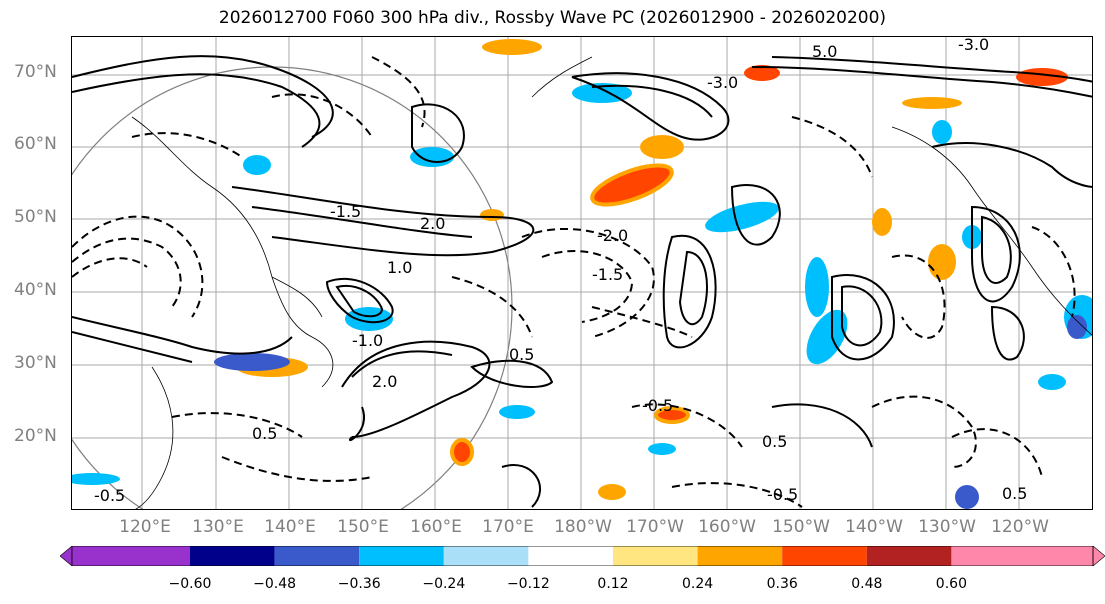 Image resolution: width=1105 pixels, height=604 pixels. What do you see at coordinates (824, 51) in the screenshot?
I see `contour-label: 5.0` at bounding box center [824, 51].